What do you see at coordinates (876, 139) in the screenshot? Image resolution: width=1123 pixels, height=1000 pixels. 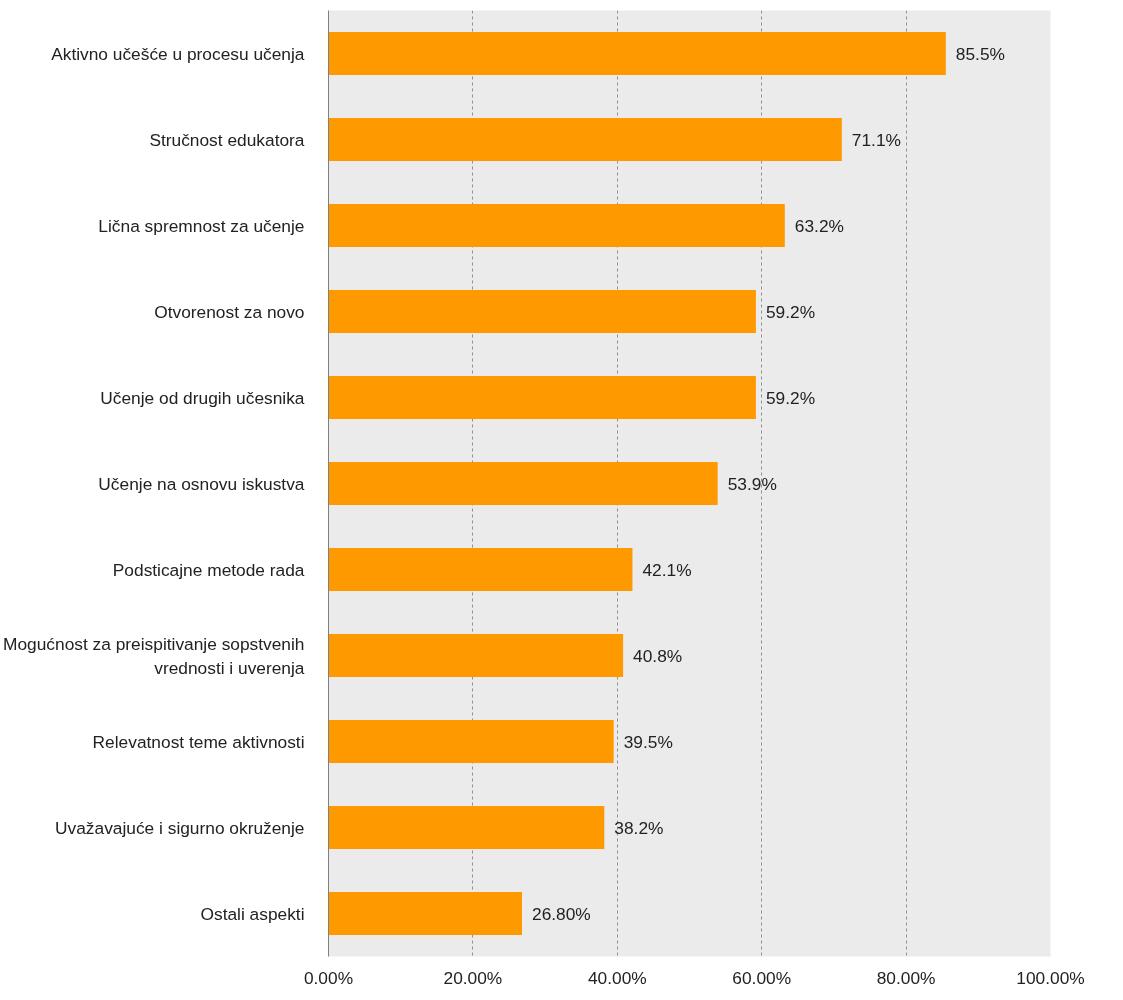 I see `data-label: 71.1%` at bounding box center [876, 139].